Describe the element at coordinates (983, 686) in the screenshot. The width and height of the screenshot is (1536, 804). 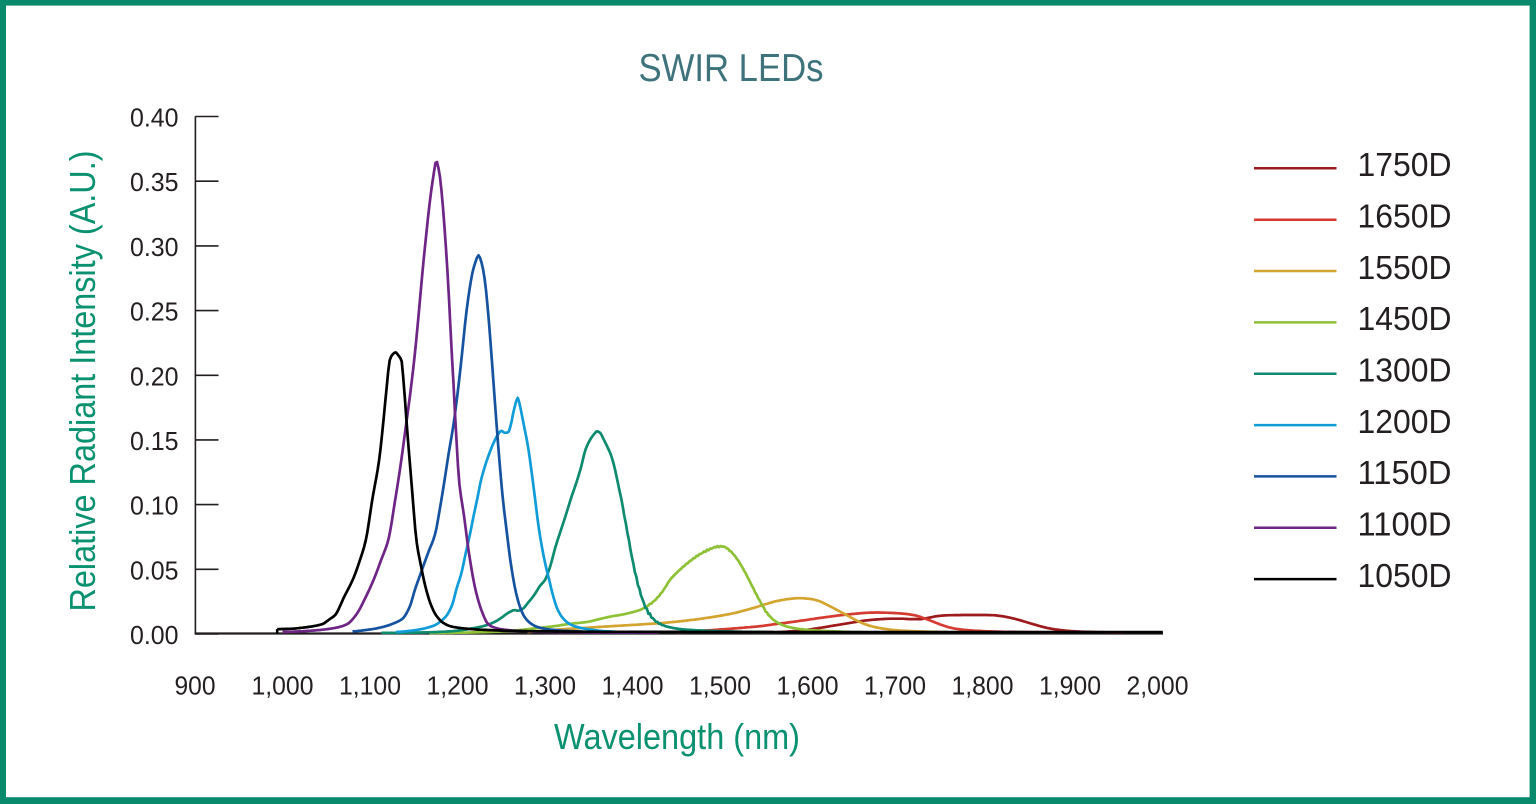
I see `svg-text: 1,800` at that location.